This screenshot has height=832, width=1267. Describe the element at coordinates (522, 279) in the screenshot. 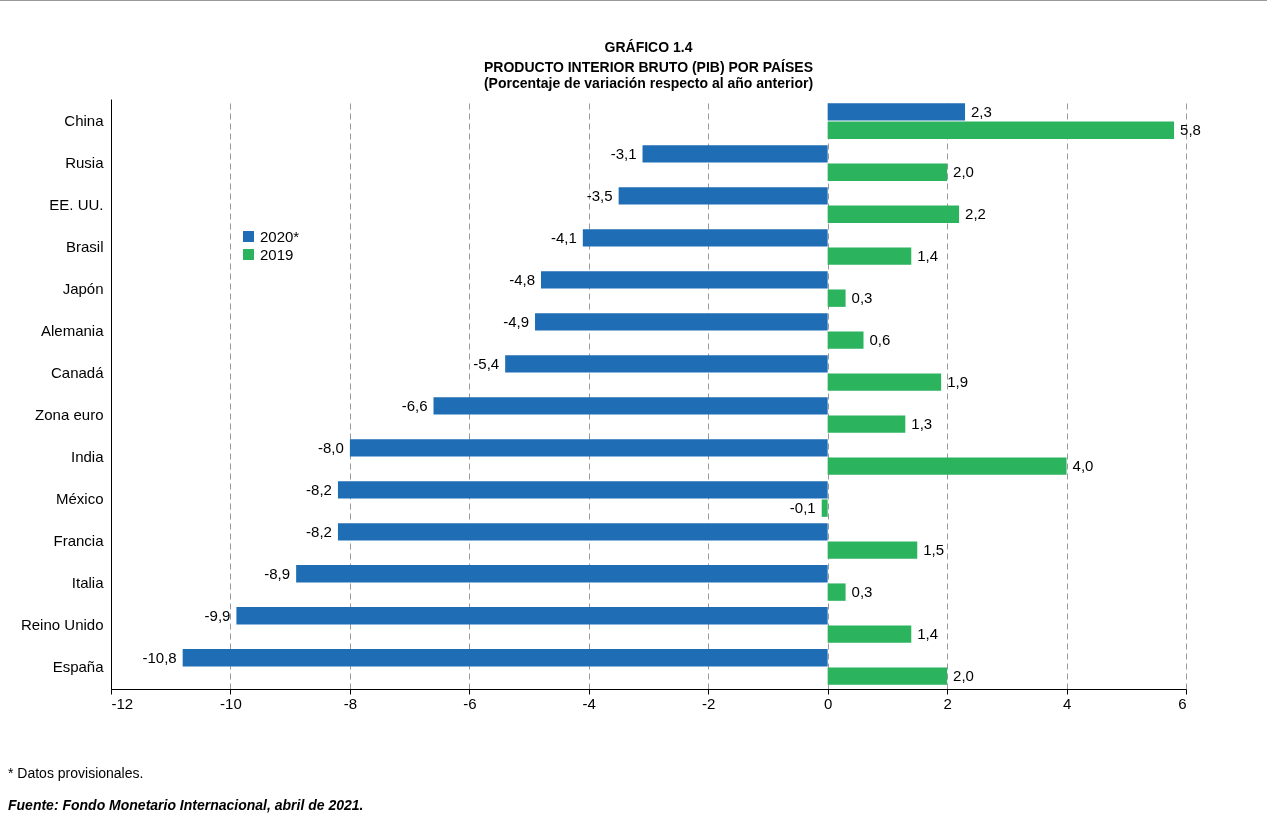

I see `data-label: -4,8` at that location.